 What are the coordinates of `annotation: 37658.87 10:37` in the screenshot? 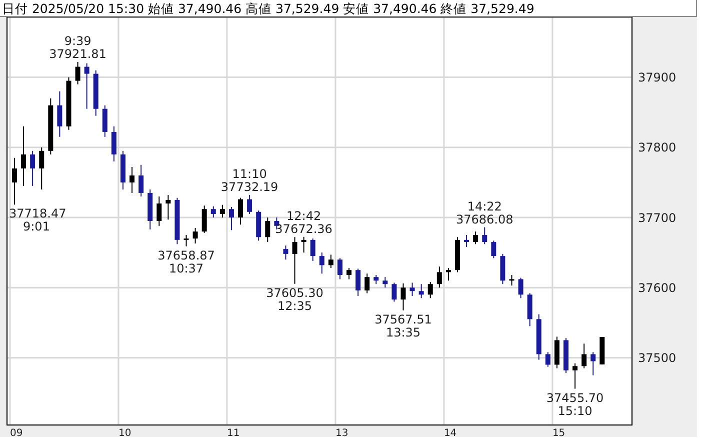 It's located at (186, 262).